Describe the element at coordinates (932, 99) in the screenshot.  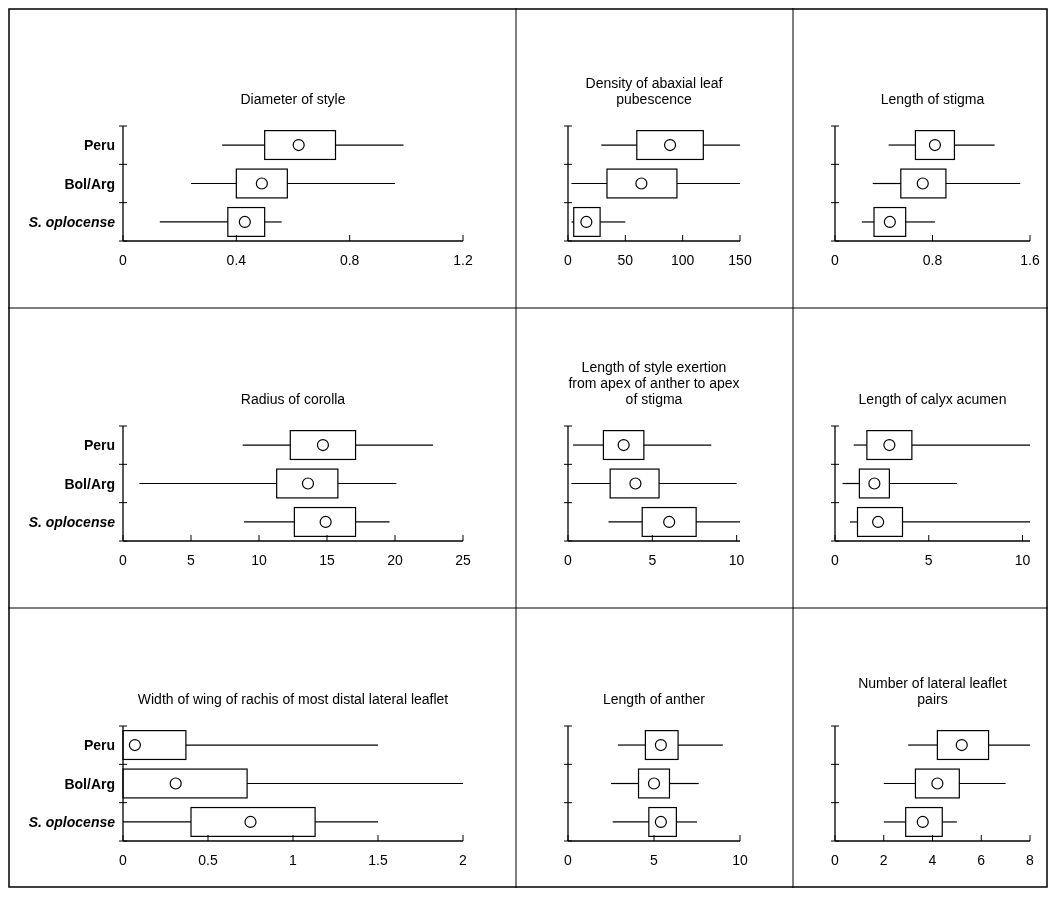
I see `chart-title: Length of stigma` at that location.